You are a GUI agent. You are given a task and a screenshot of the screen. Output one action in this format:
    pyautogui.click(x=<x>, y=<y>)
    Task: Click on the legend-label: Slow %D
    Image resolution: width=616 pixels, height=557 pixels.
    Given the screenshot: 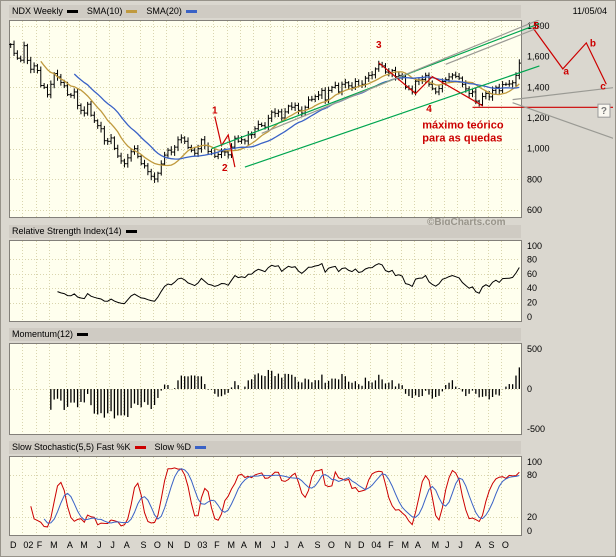 What is the action you would take?
    pyautogui.click(x=173, y=447)
    